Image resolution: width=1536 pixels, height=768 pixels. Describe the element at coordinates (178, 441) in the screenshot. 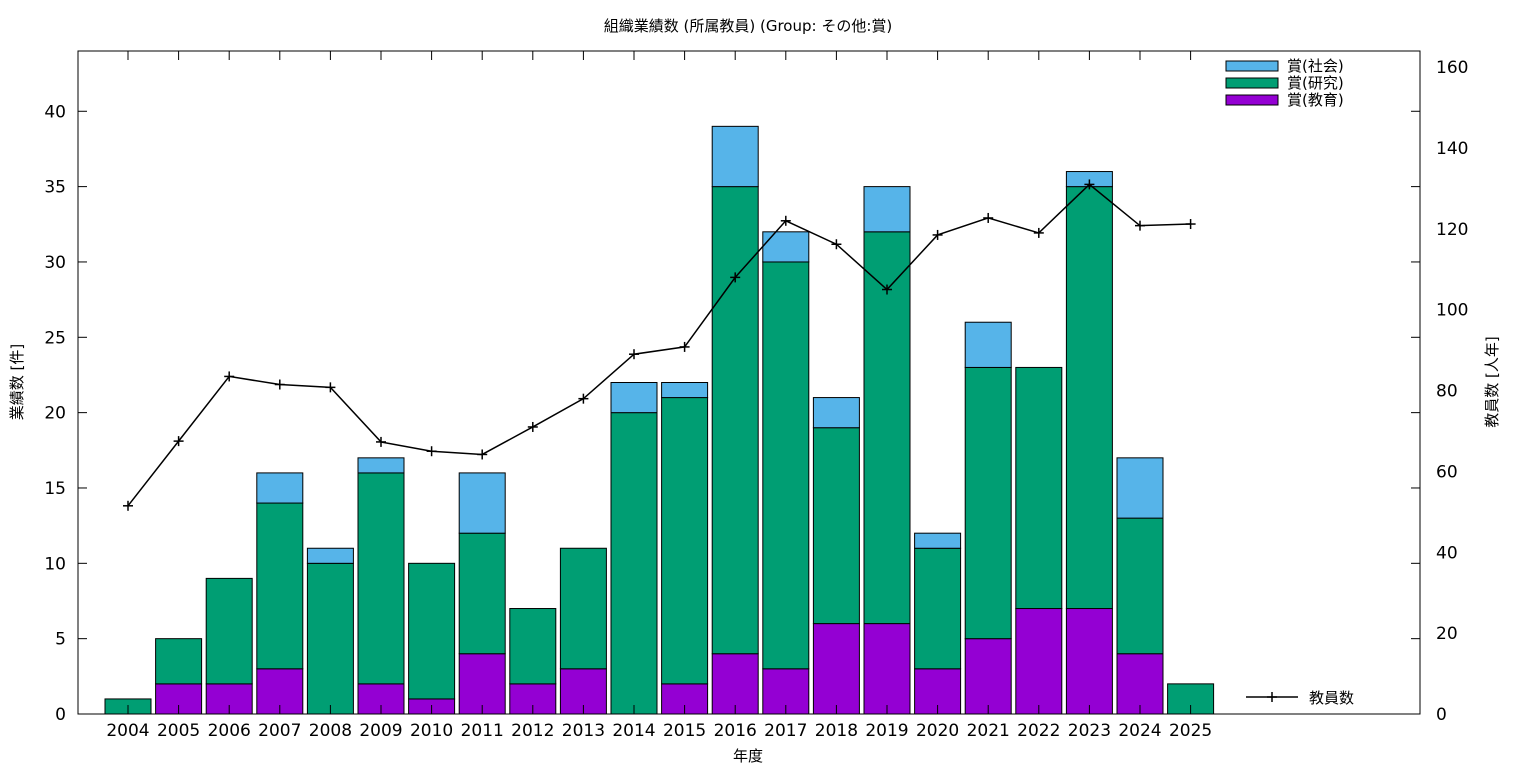

I see `line-point-2005` at that location.